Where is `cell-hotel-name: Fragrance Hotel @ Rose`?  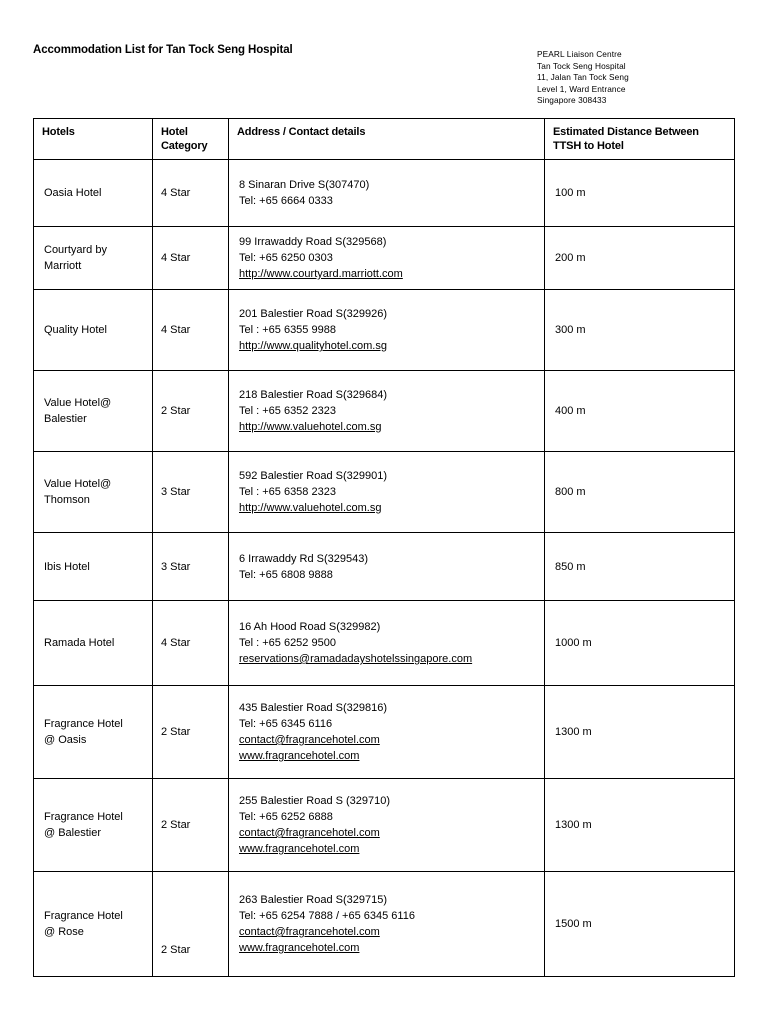 cell-hotel-name: Fragrance Hotel @ Rose is located at coordinates (93, 924).